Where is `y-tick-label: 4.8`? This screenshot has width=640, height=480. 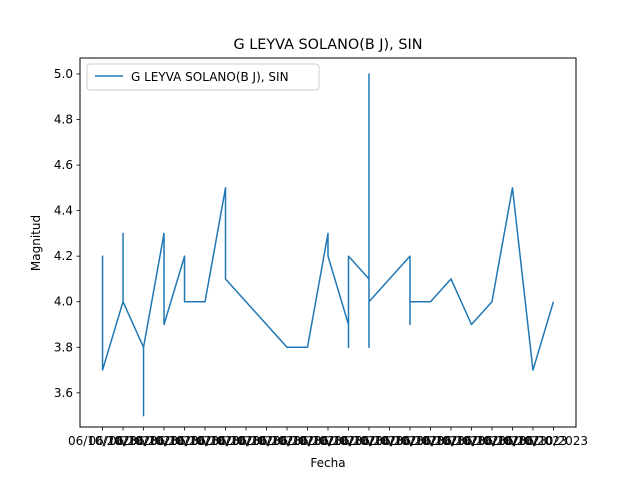 y-tick-label: 4.8 is located at coordinates (63, 120).